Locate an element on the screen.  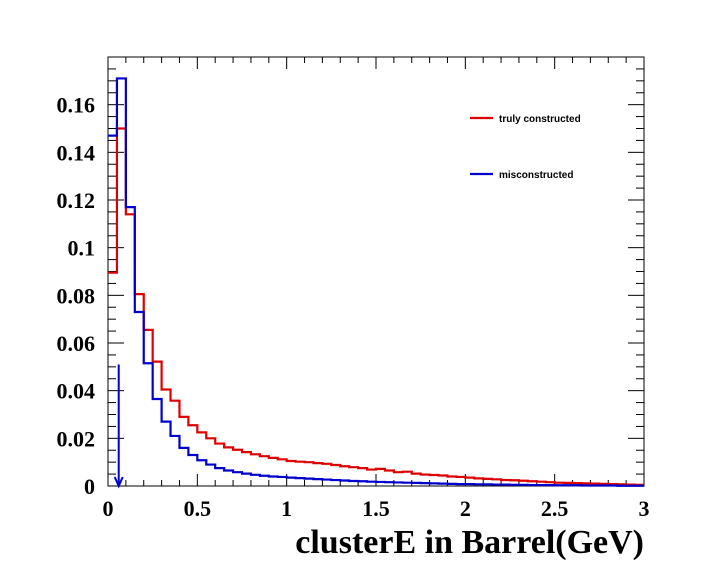
x-tick-label: 1.5 is located at coordinates (376, 508).